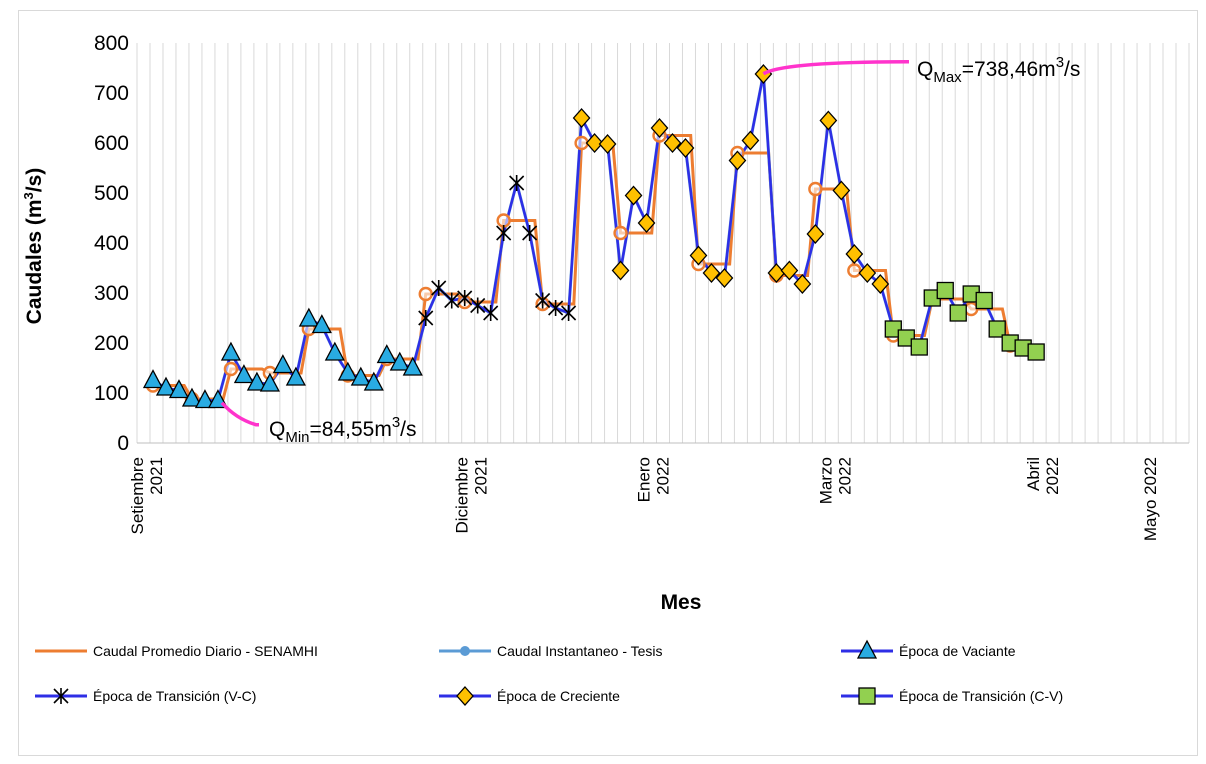 This screenshot has height=764, width=1206. What do you see at coordinates (239, 414) in the screenshot?
I see `qmin-leader` at bounding box center [239, 414].